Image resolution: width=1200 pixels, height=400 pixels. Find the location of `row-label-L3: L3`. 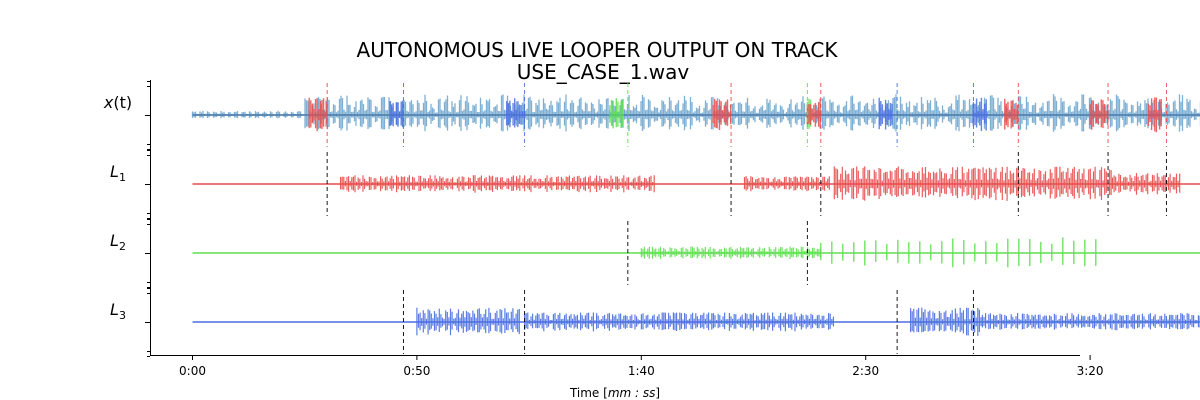

row-label-L3: L3 is located at coordinates (118, 311).